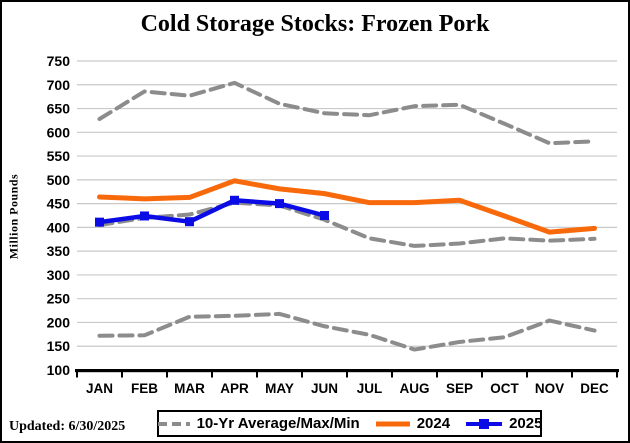 This screenshot has width=630, height=443. What do you see at coordinates (59, 346) in the screenshot?
I see `y-tick-label: 150` at bounding box center [59, 346].